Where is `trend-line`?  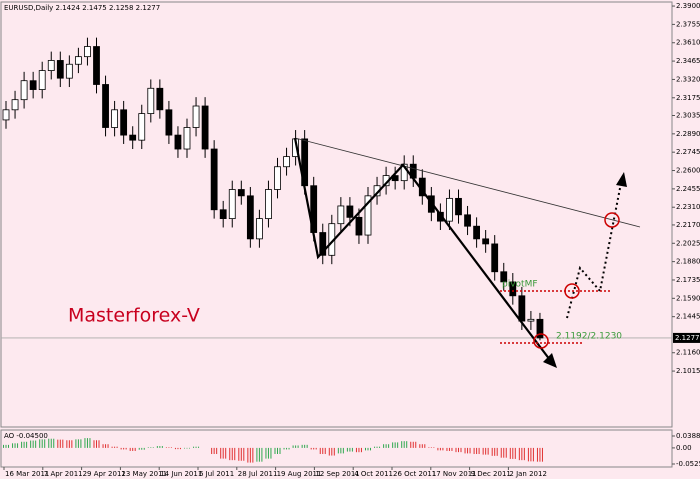
trend-line is located at coordinates (467, 182).